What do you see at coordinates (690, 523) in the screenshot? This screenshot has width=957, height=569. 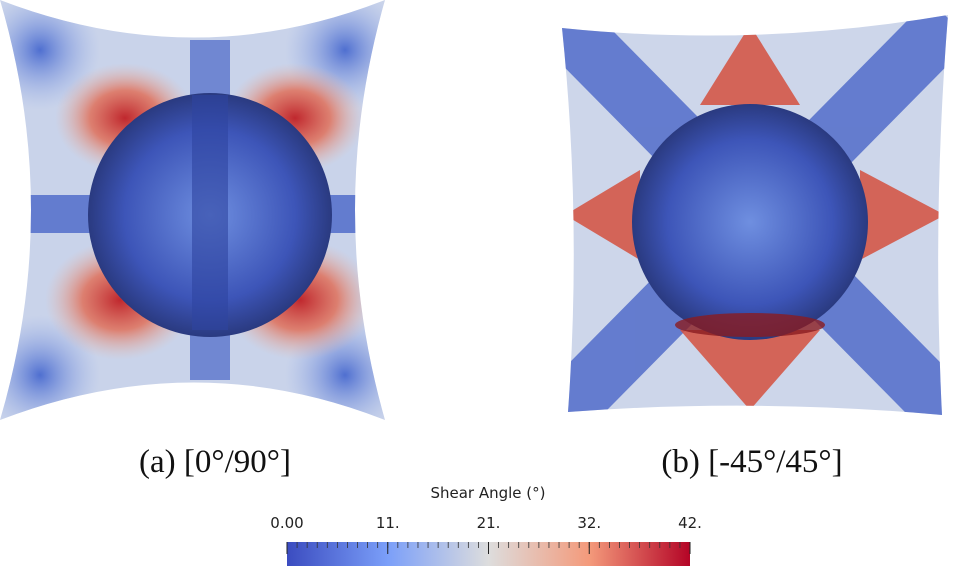 I see `colorbar-tick-label: 42.` at bounding box center [690, 523].